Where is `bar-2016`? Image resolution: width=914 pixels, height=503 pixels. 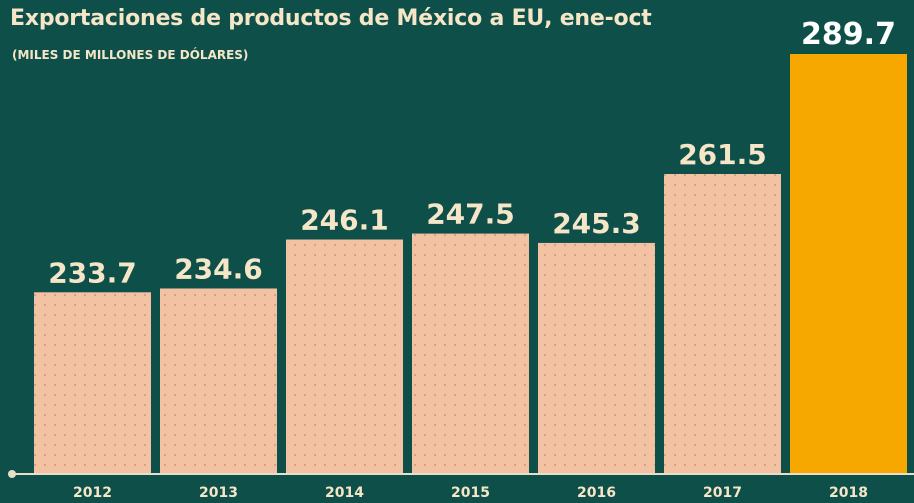
bar-2016 is located at coordinates (596, 358).